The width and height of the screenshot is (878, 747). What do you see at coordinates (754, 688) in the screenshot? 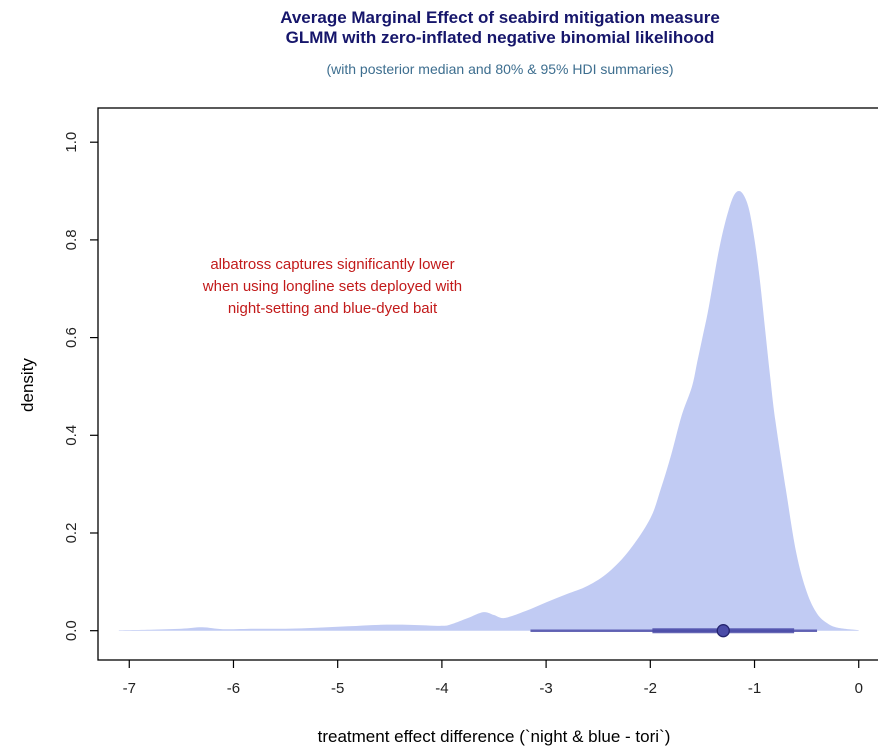
I see `x-tick-label: -1` at bounding box center [754, 688].